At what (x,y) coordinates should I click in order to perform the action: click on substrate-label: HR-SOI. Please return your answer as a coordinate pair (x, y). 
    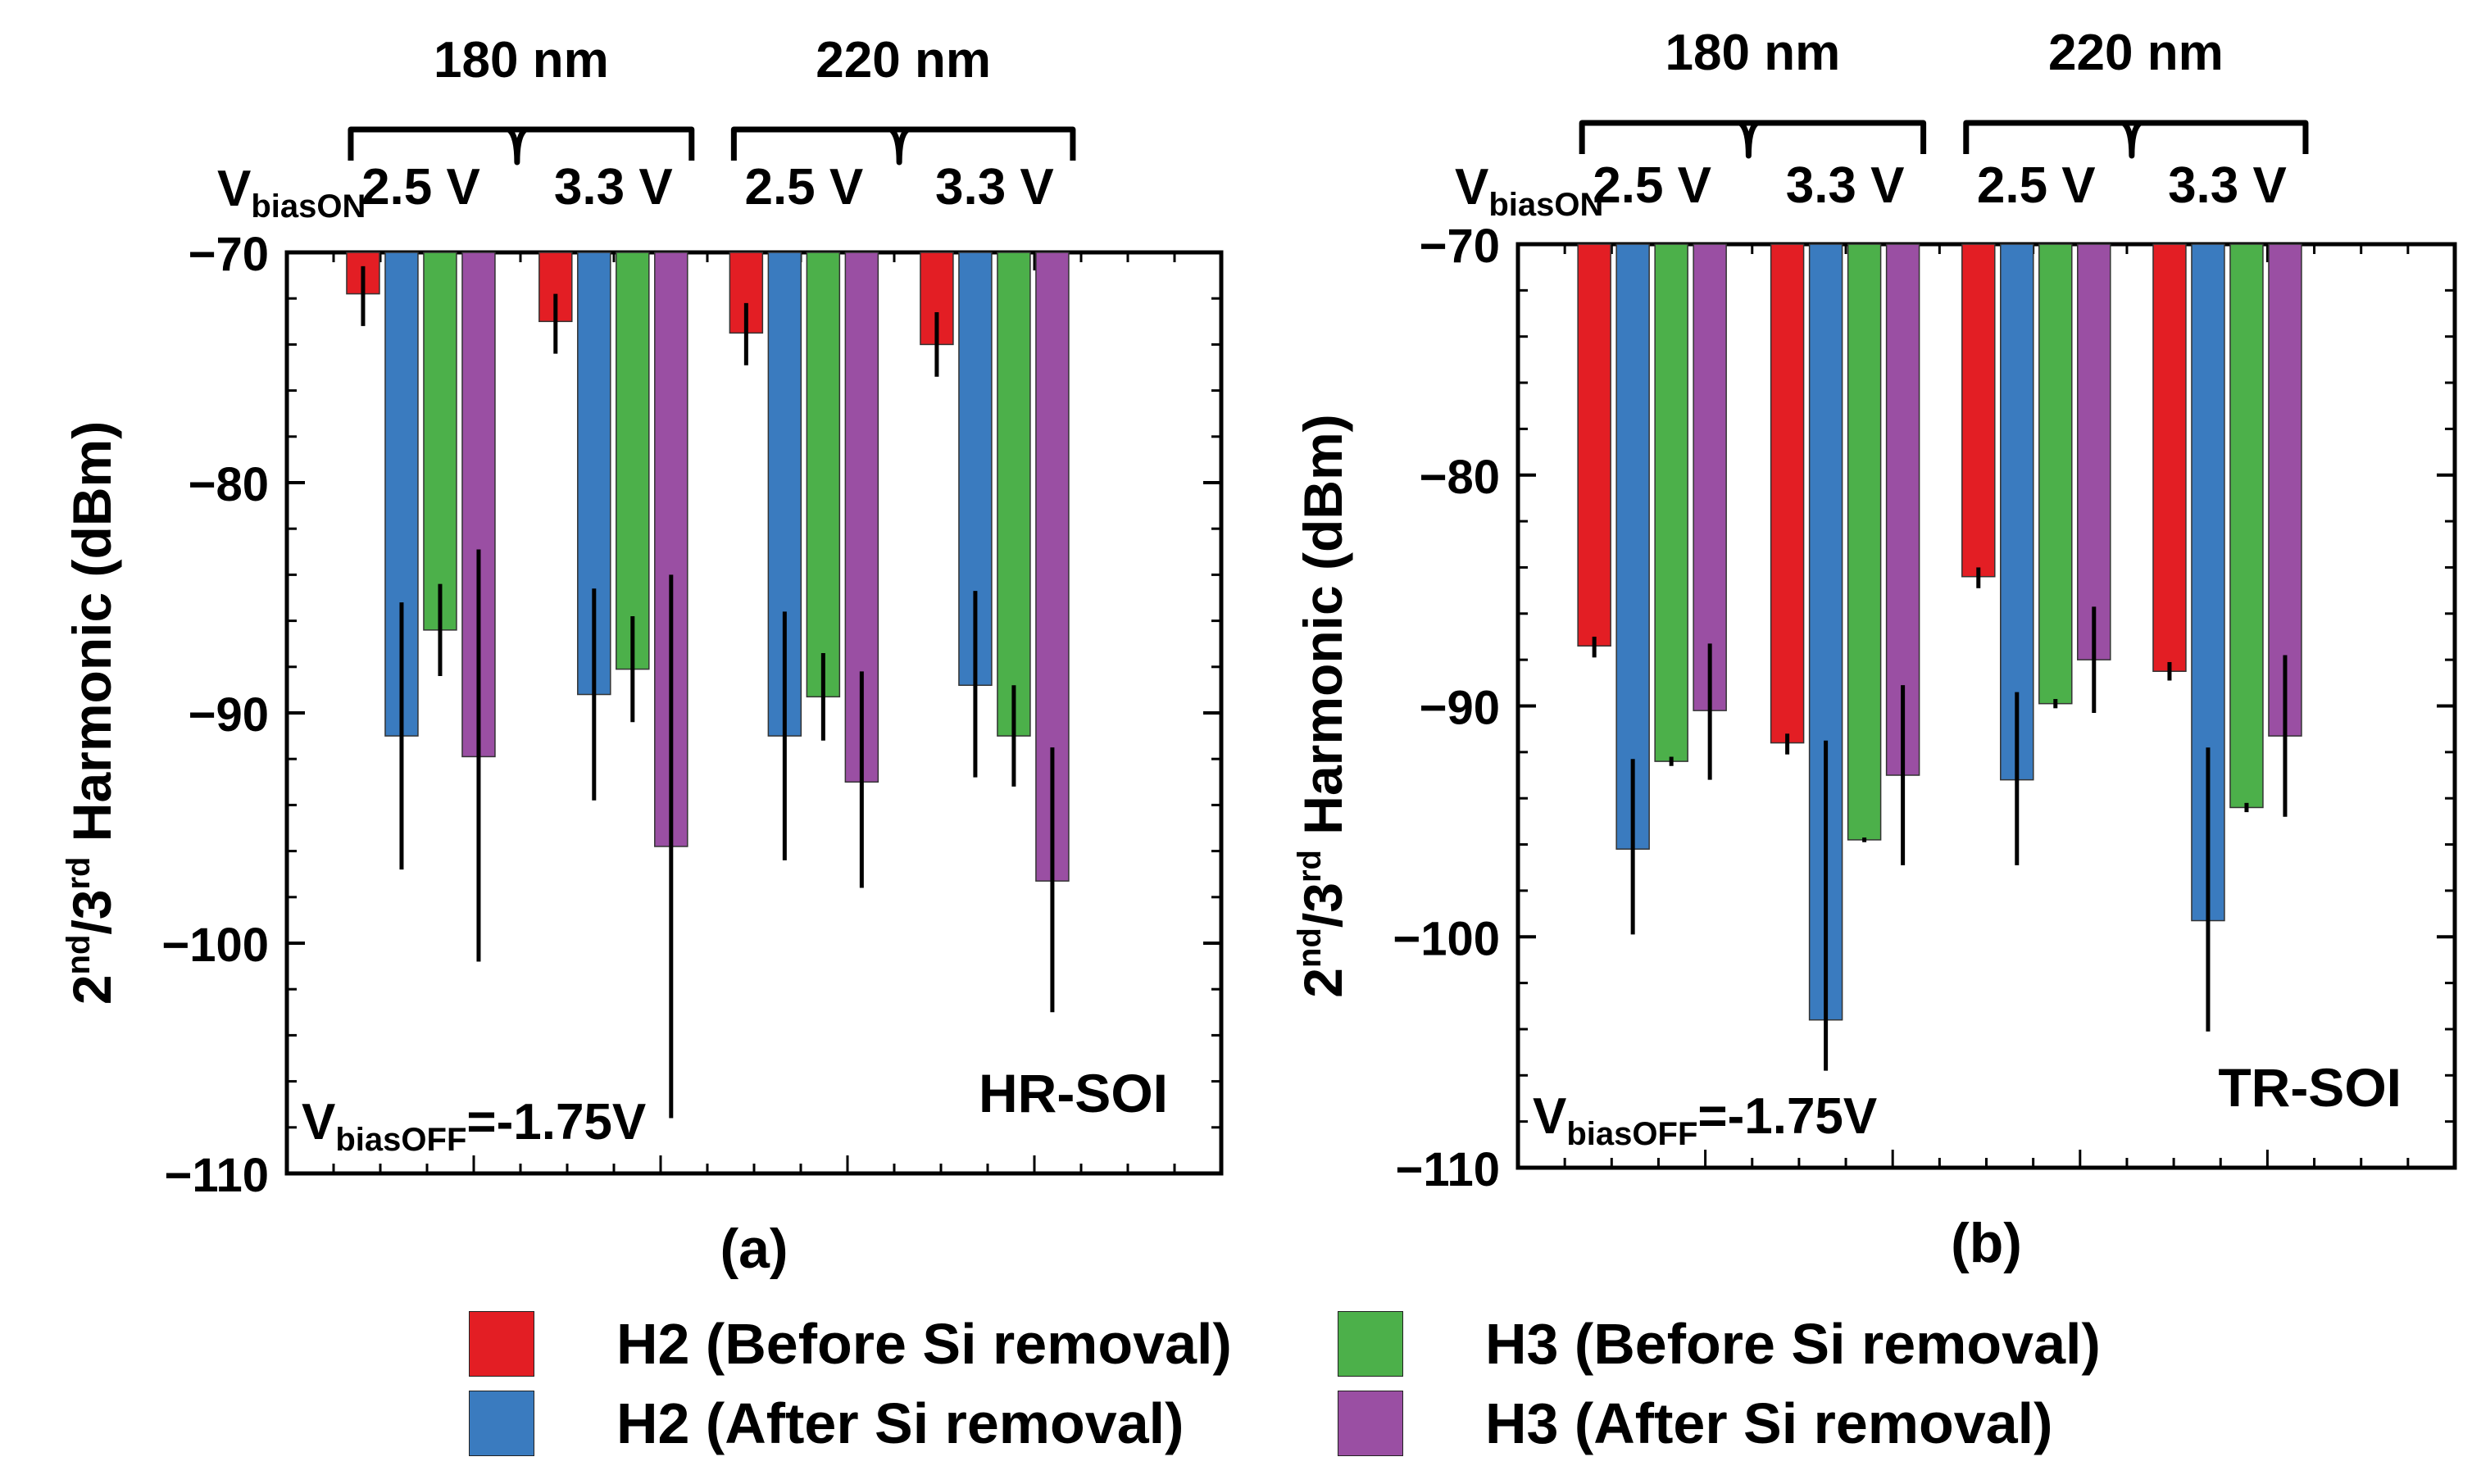
    Looking at the image, I should click on (1073, 1093).